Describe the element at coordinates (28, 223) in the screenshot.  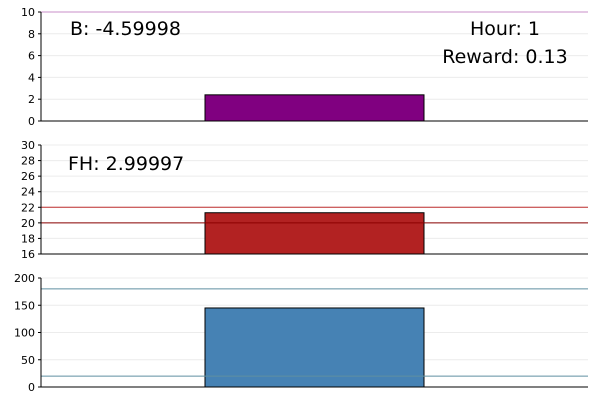
I see `panel-1-ytick-label: 20` at that location.